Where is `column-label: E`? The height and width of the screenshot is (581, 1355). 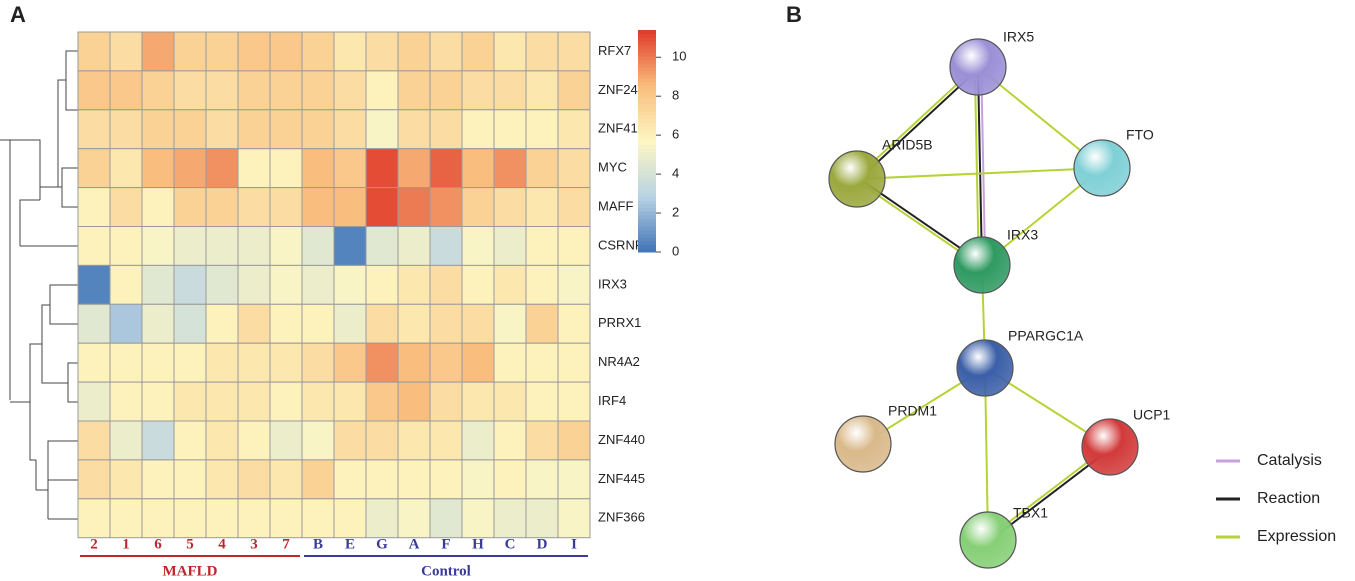
column-label: E is located at coordinates (350, 544).